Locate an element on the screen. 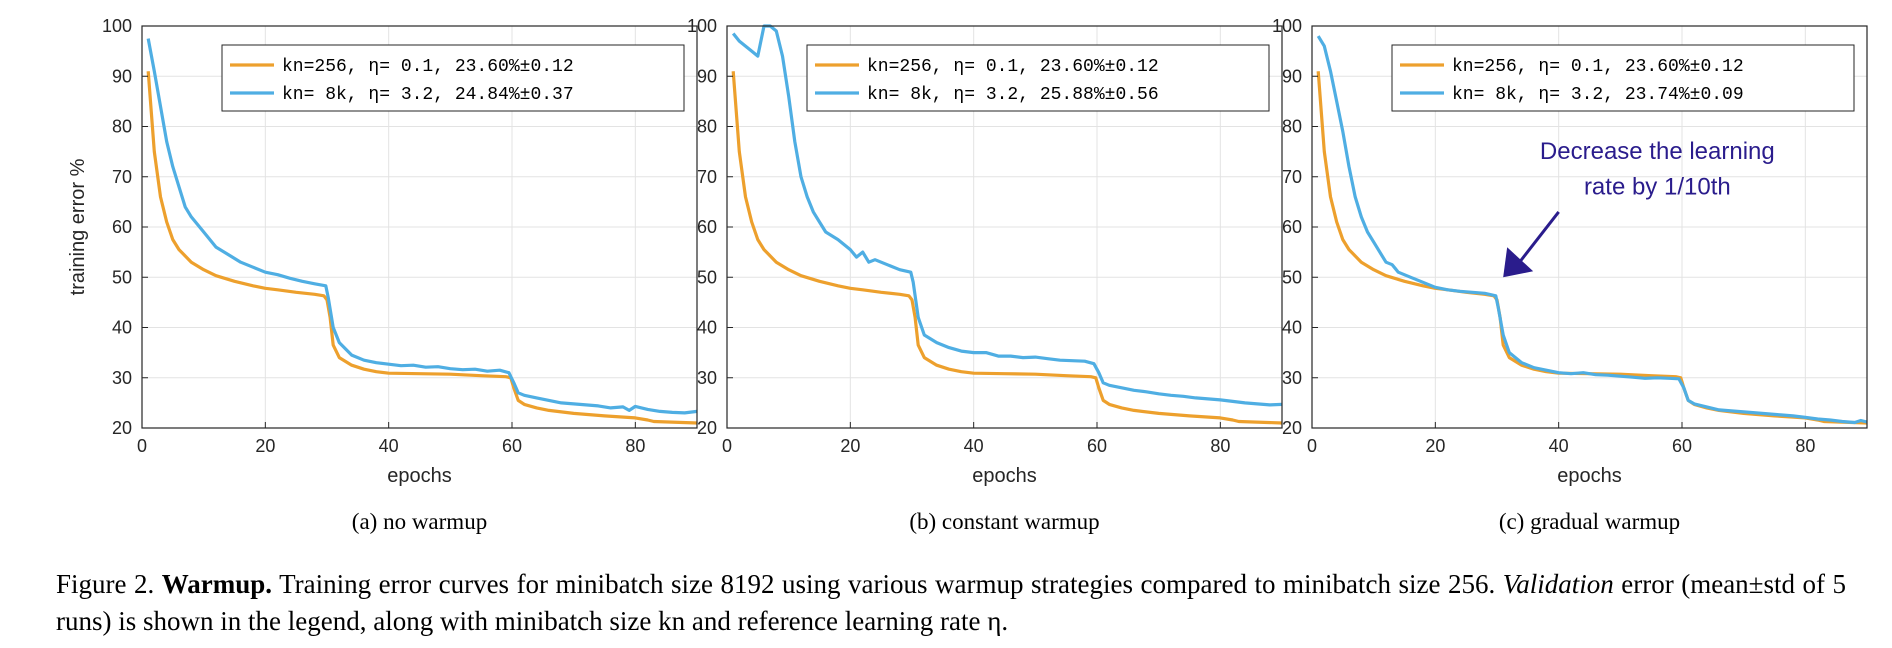 The width and height of the screenshot is (1892, 648). legend-entry: kn= 8k, η= 3.2, 23.74%±0.09 is located at coordinates (1598, 95).